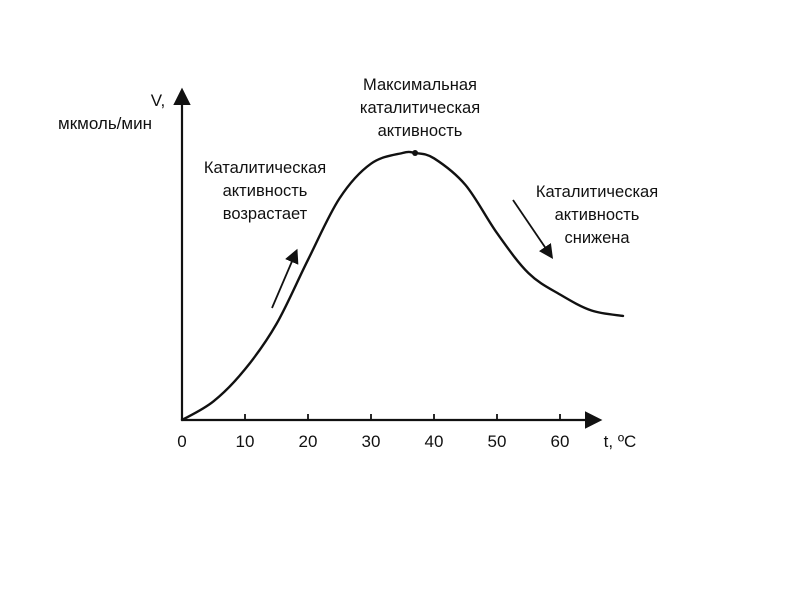 The height and width of the screenshot is (600, 800). I want to click on annotation-decrease-line1: Каталитическая, so click(597, 192).